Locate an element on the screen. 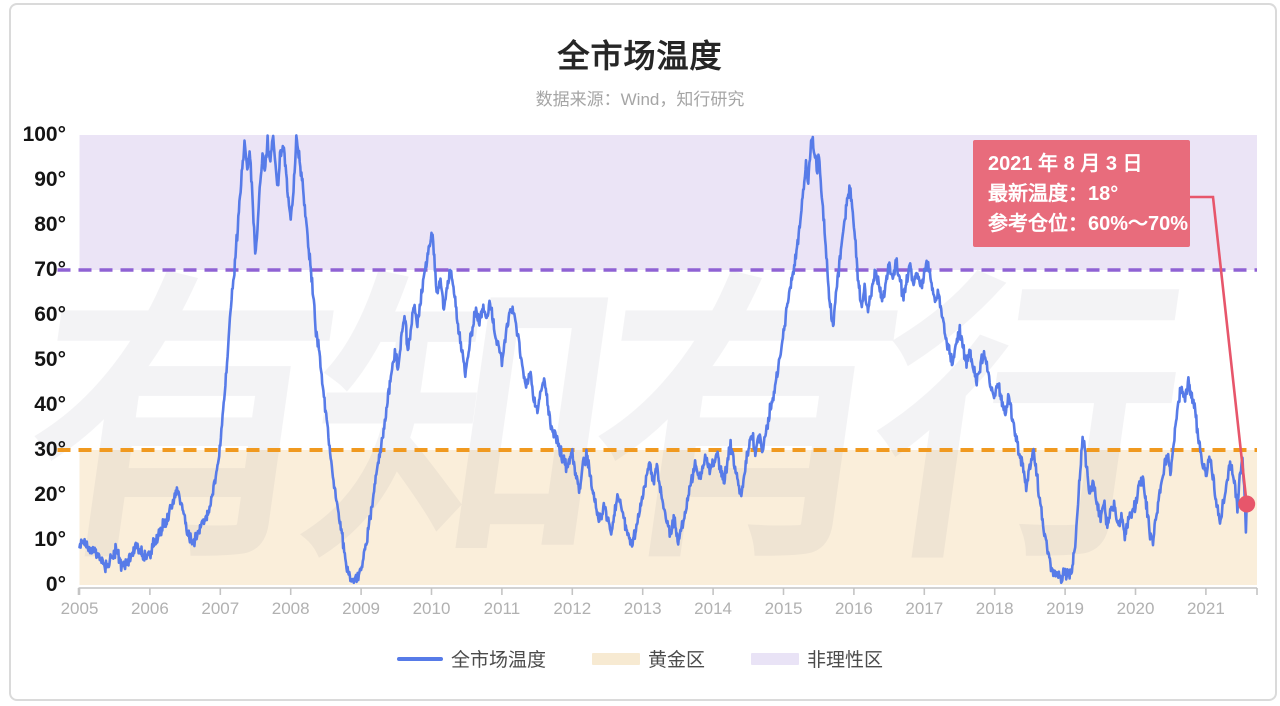 The height and width of the screenshot is (706, 1280). y-axis-tick-label: 90° is located at coordinates (50, 179).